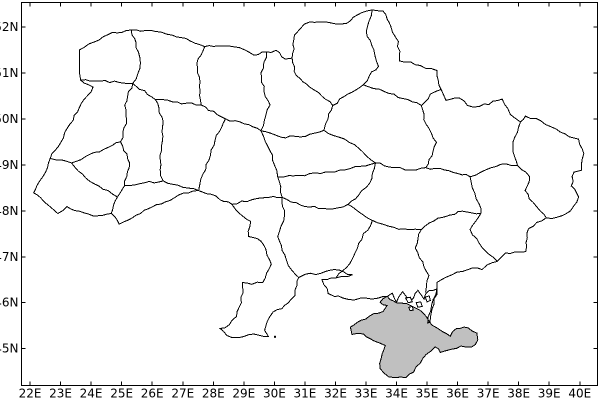  I want to click on x-tick-label: 26E, so click(152, 393).